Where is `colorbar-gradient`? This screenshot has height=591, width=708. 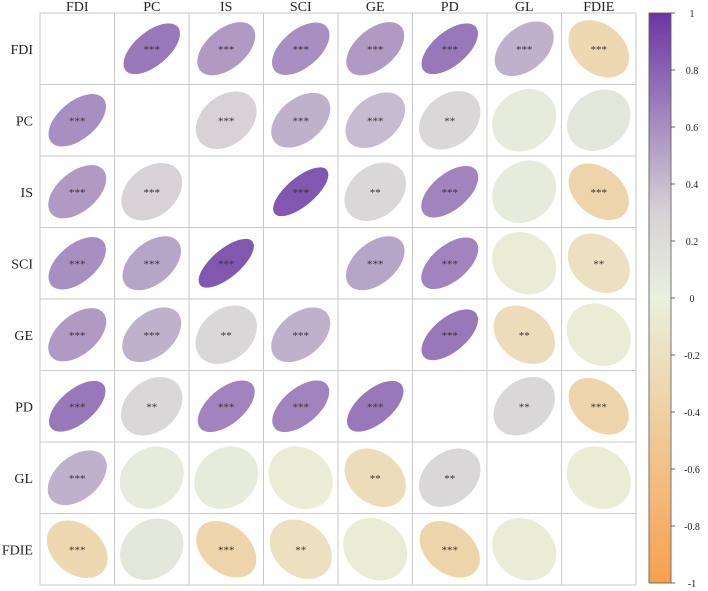 colorbar-gradient is located at coordinates (660, 298).